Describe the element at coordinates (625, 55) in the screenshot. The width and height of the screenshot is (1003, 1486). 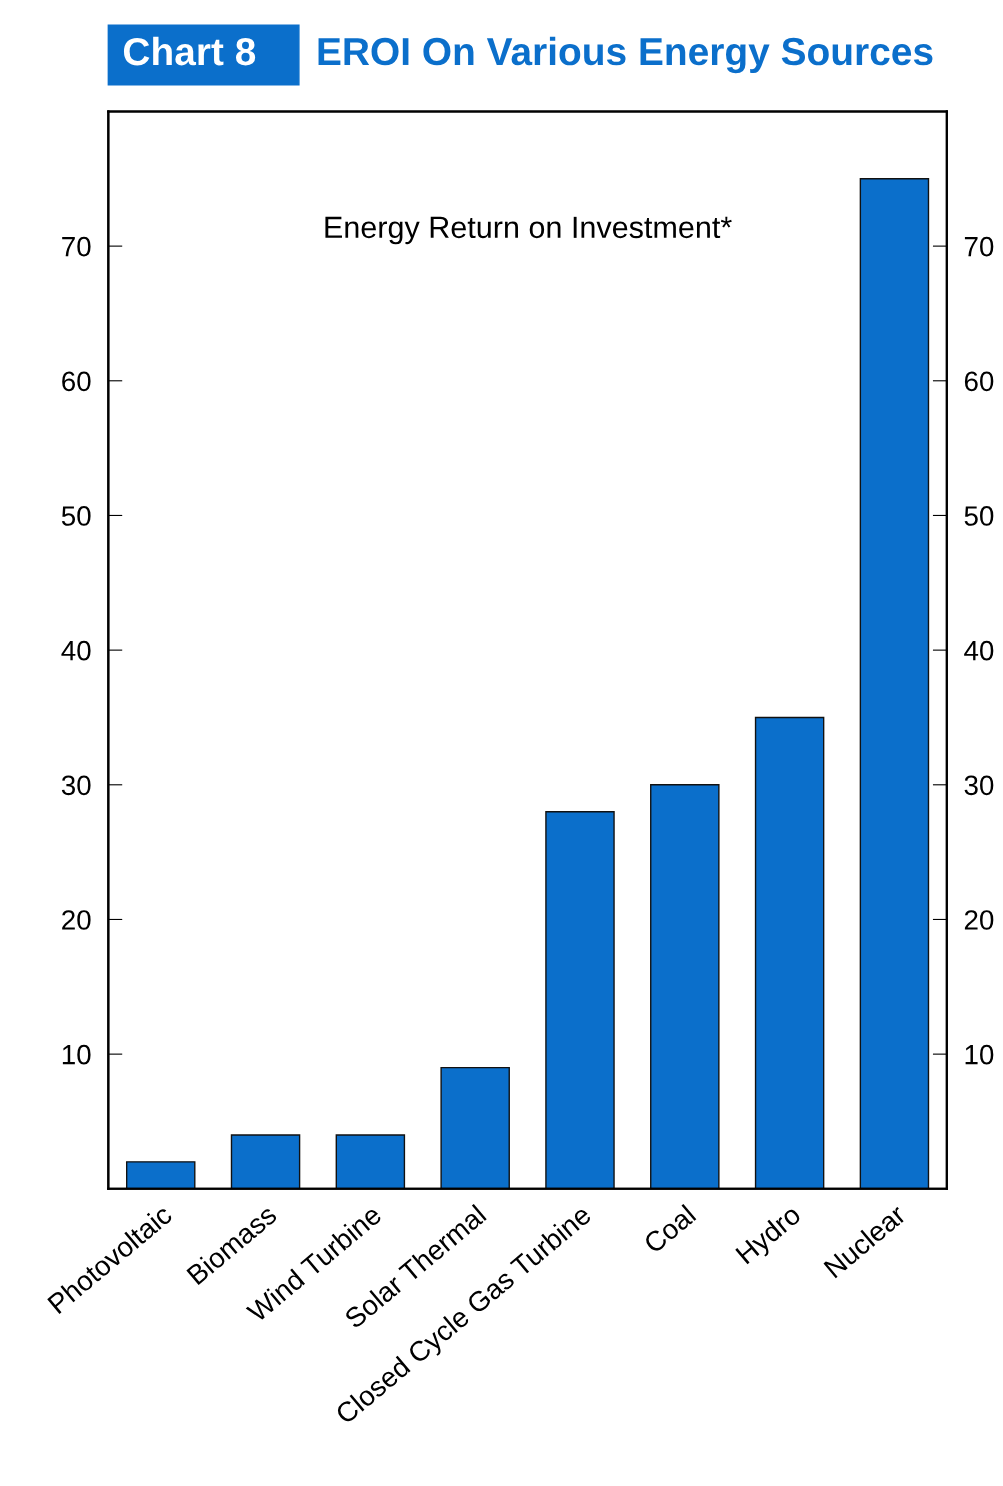
I see `chart-title: EROI On Various Energy Sources` at that location.